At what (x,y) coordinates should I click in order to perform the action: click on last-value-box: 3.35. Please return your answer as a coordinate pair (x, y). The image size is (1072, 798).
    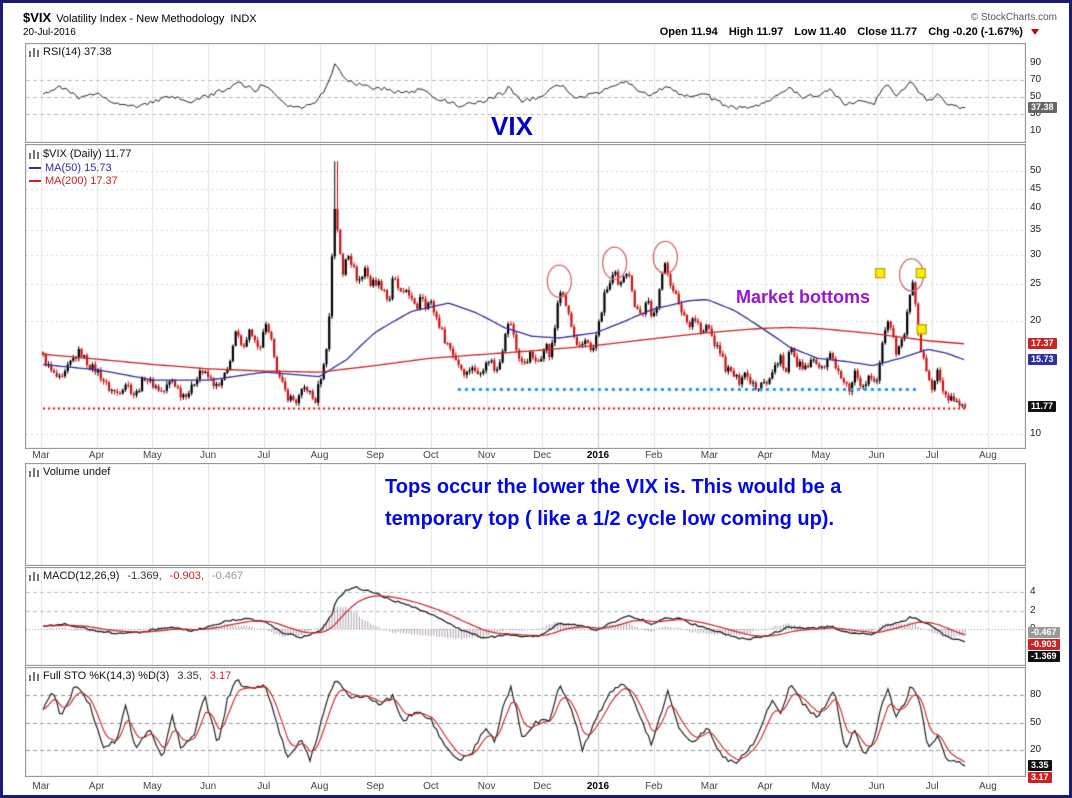
    Looking at the image, I should click on (1040, 765).